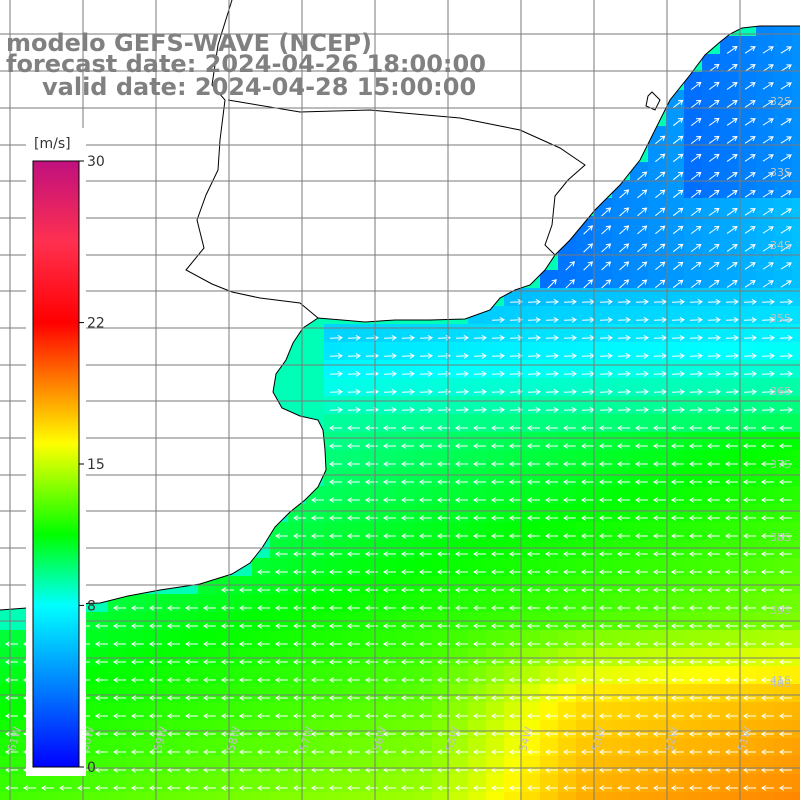 This screenshot has width=800, height=800. Describe the element at coordinates (91, 768) in the screenshot. I see `colorbar-tick-label: 0` at that location.